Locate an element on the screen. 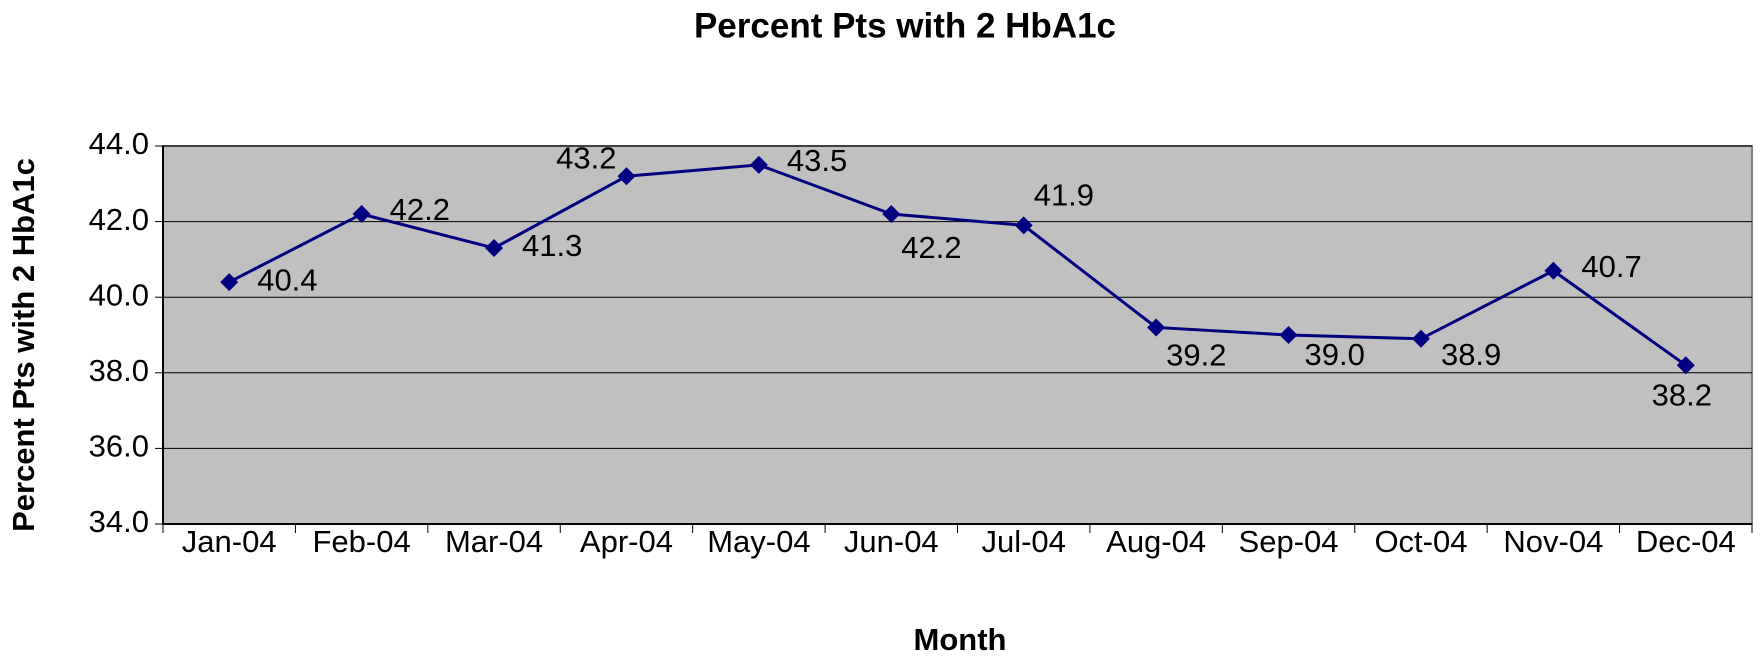 This screenshot has height=659, width=1761. data-label: 41.3 is located at coordinates (552, 245).